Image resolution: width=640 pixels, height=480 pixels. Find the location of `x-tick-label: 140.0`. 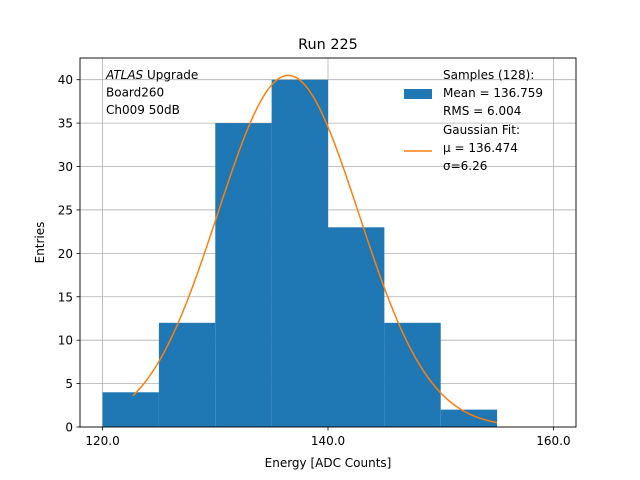

x-tick-label: 140.0 is located at coordinates (328, 441).